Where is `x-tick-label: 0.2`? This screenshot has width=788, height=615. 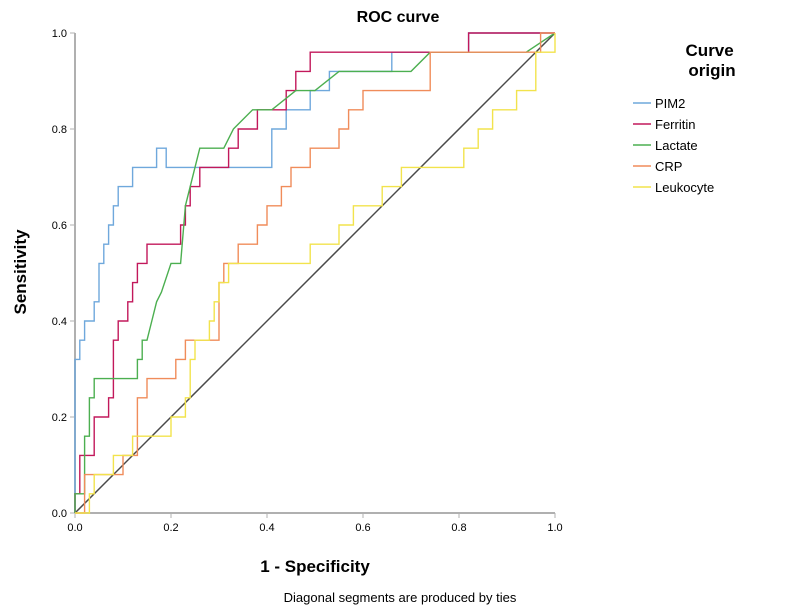
x-tick-label: 0.2 is located at coordinates (170, 528).